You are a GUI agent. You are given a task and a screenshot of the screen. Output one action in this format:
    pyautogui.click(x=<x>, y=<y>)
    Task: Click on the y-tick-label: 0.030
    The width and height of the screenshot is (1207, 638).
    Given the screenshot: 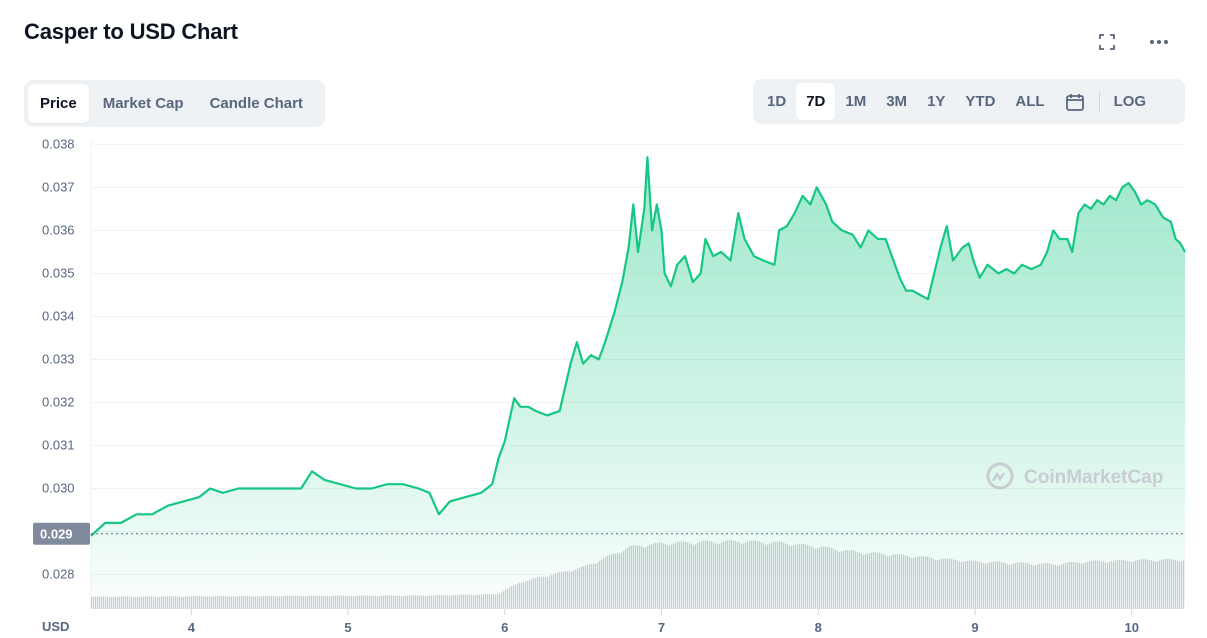 What is the action you would take?
    pyautogui.click(x=58, y=488)
    